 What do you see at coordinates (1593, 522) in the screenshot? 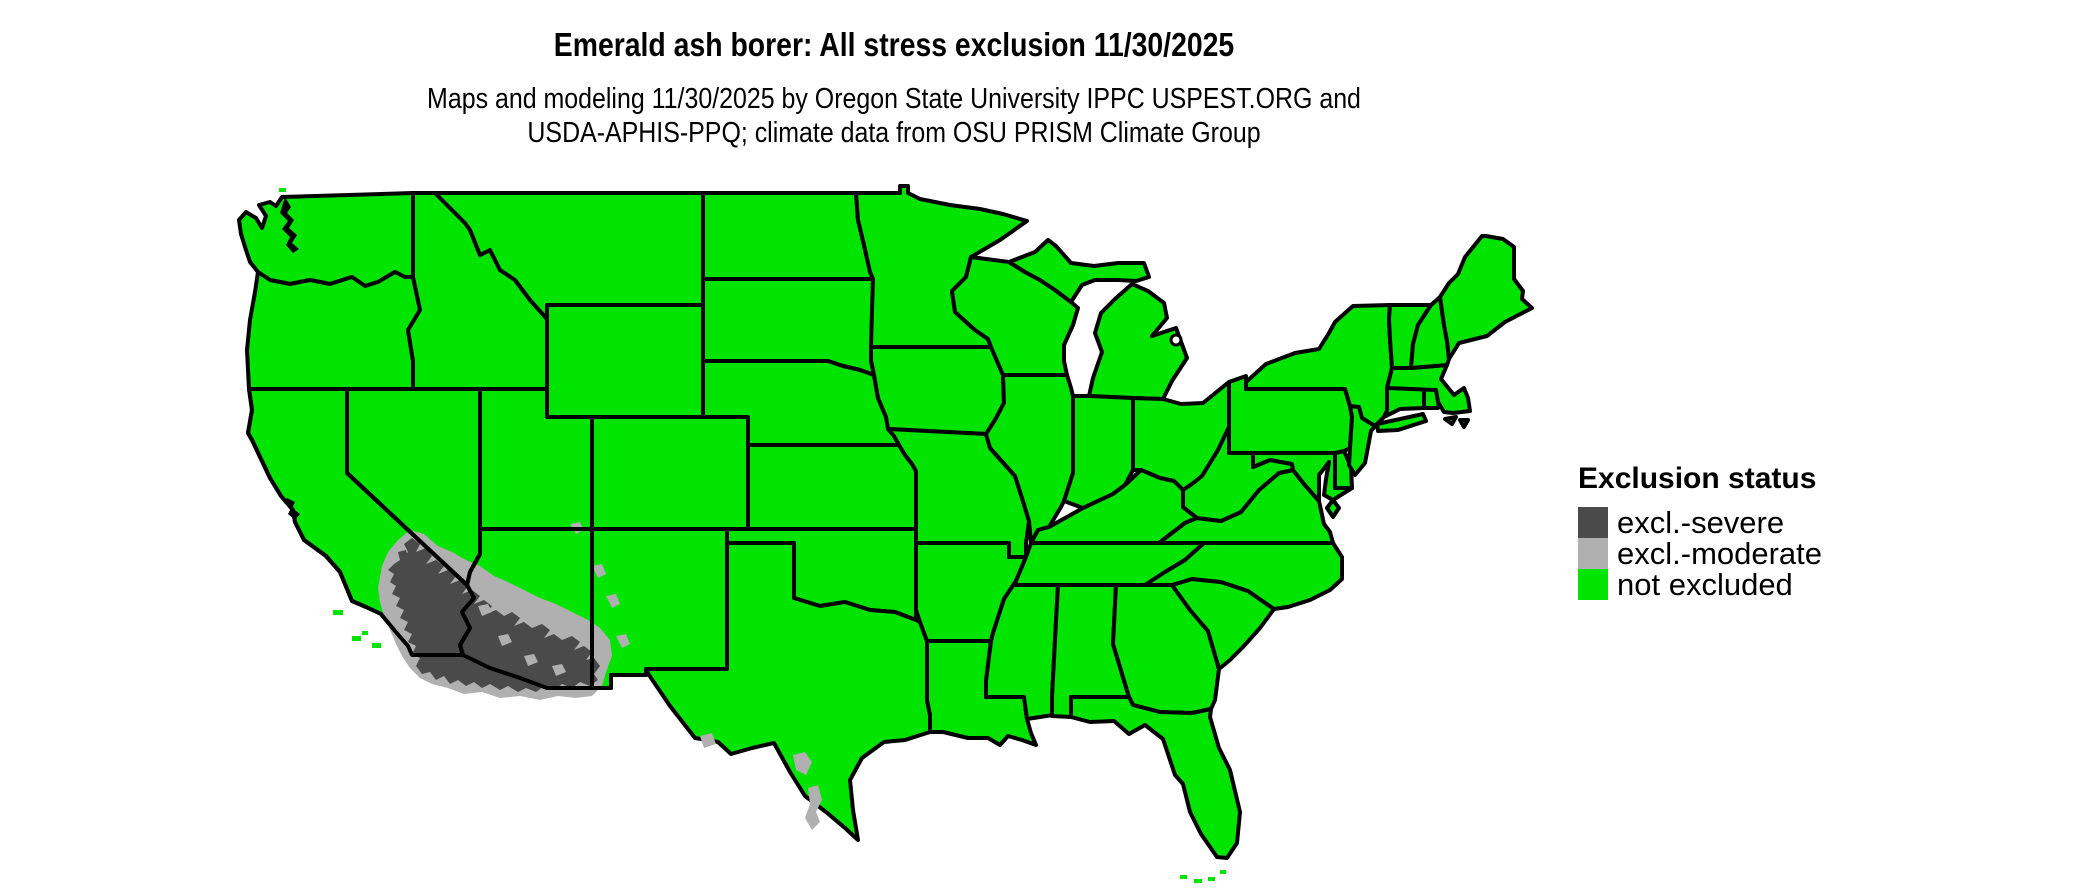
I see `legend-swatch-severe` at bounding box center [1593, 522].